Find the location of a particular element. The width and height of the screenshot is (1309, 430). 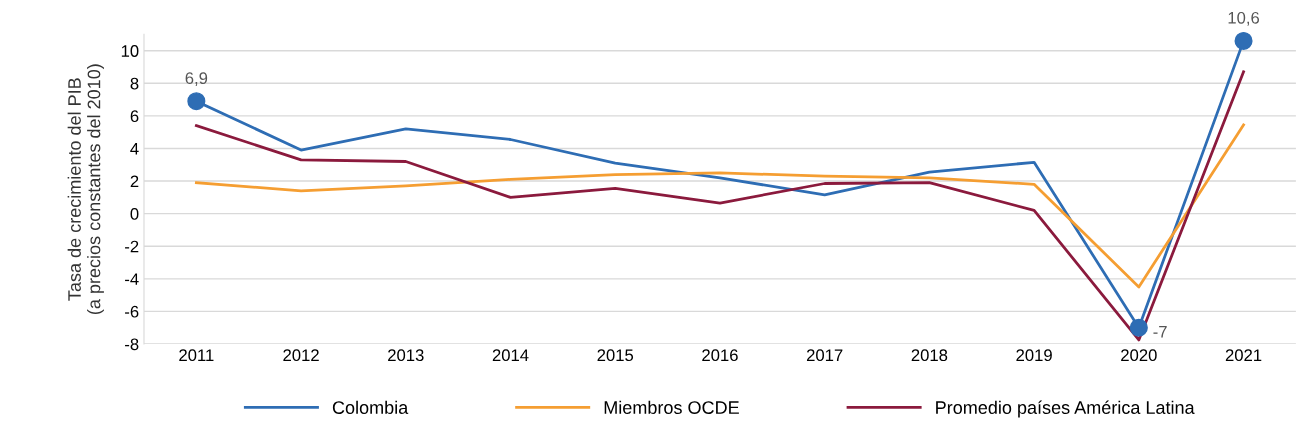

data-label: 6,9 is located at coordinates (196, 79).